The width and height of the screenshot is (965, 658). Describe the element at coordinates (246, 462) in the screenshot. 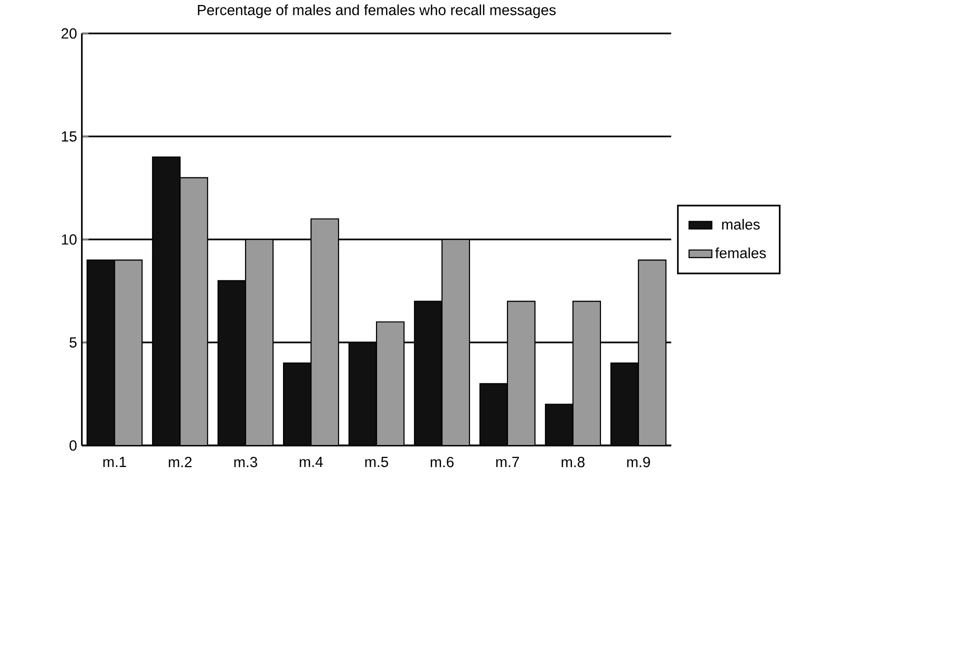

I see `x-tick-label: m.3` at that location.